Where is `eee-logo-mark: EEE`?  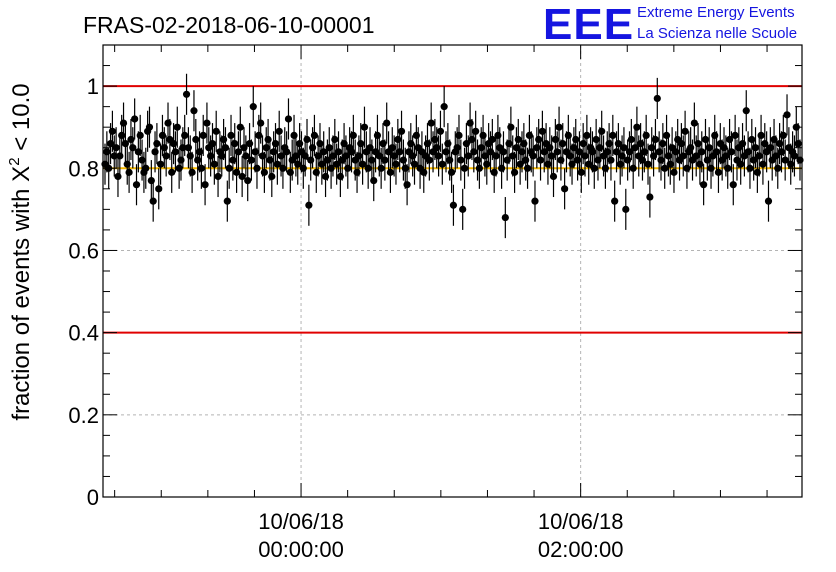 eee-logo-mark: EEE is located at coordinates (589, 24).